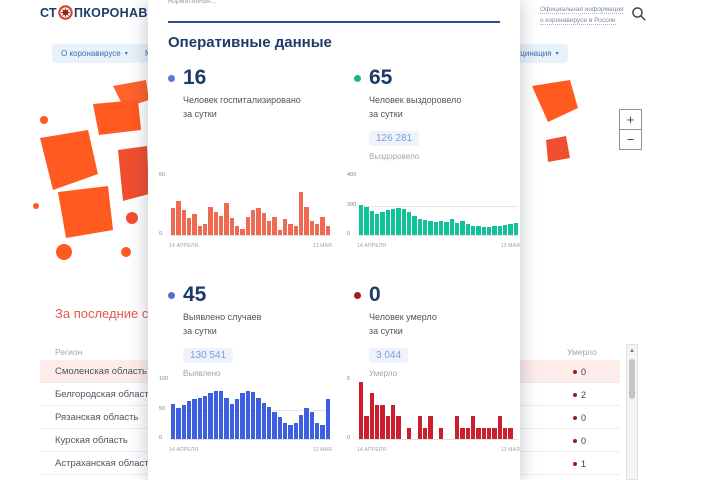 This screenshot has height=480, width=720. Describe the element at coordinates (632, 379) in the screenshot. I see `scrollbar-thumb` at that location.